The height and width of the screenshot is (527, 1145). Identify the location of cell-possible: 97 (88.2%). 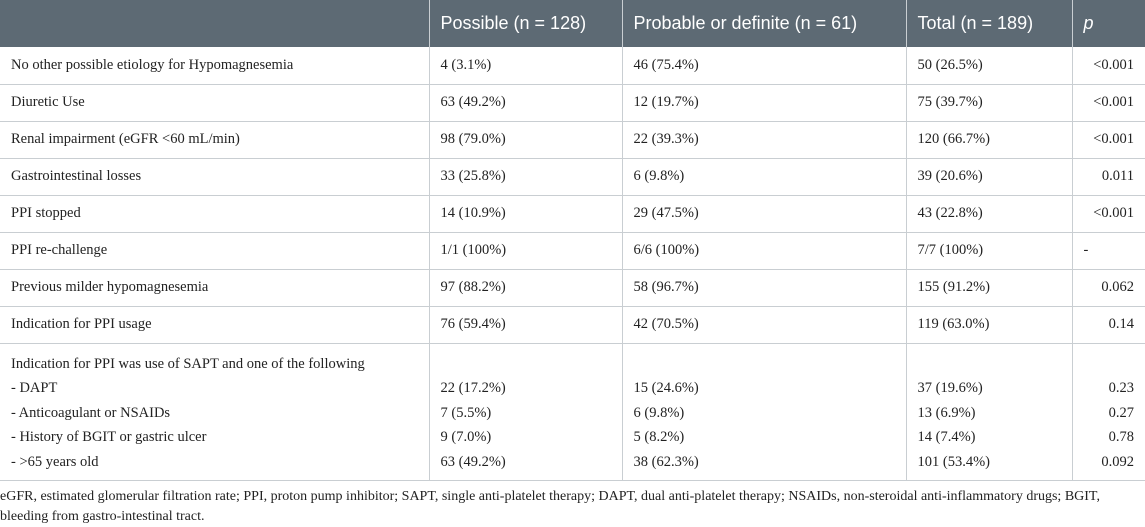
(525, 288).